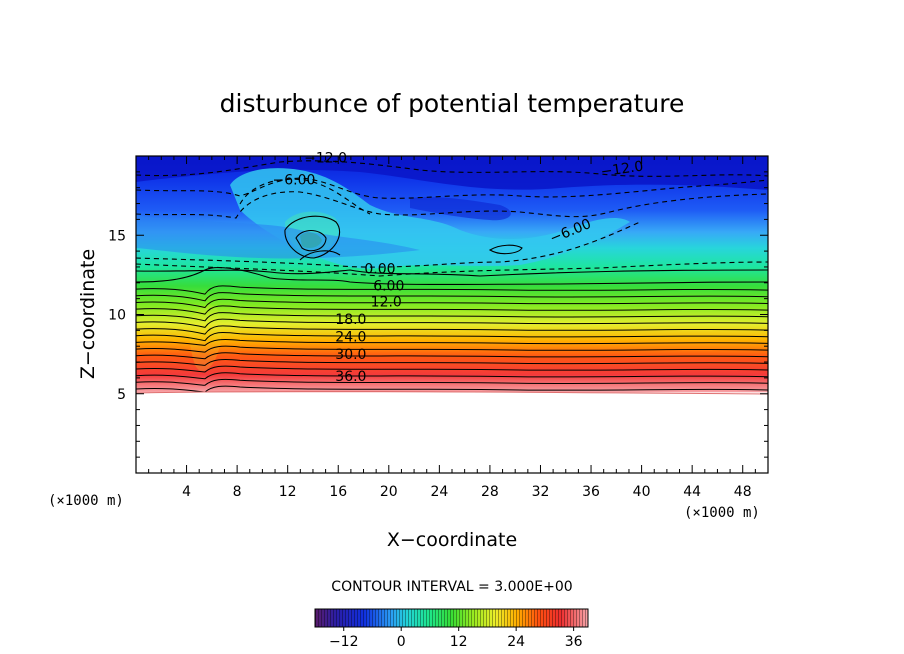  I want to click on colorbar-tick-label: 36, so click(574, 642).